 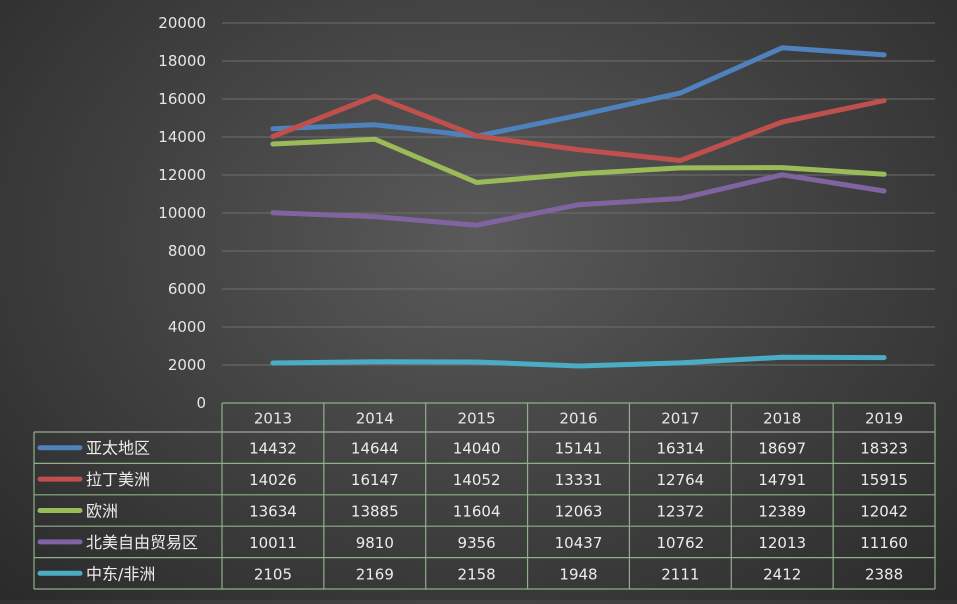 What do you see at coordinates (884, 512) in the screenshot?
I see `table-value: 12042` at bounding box center [884, 512].